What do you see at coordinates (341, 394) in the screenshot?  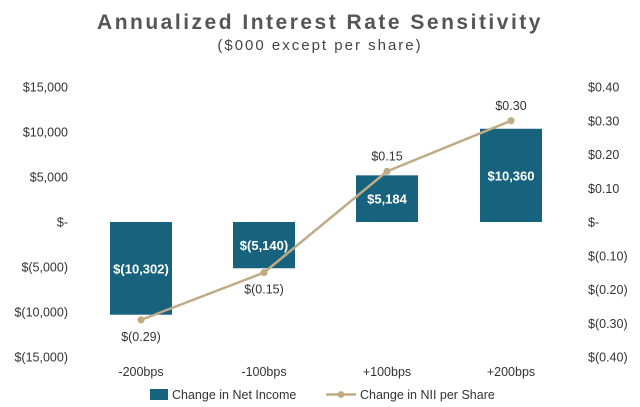 I see `legend-swatch-marker` at bounding box center [341, 394].